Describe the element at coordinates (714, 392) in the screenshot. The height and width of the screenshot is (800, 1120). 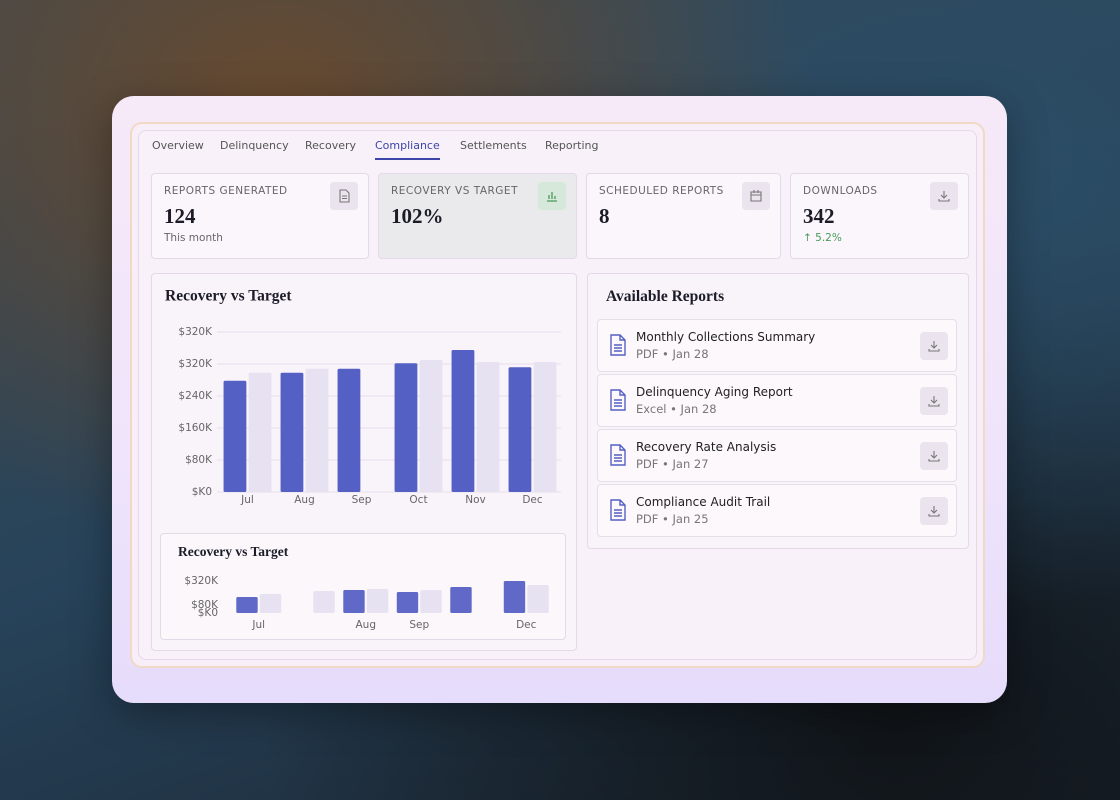
I see `report-name: Delinquency Aging Report` at that location.